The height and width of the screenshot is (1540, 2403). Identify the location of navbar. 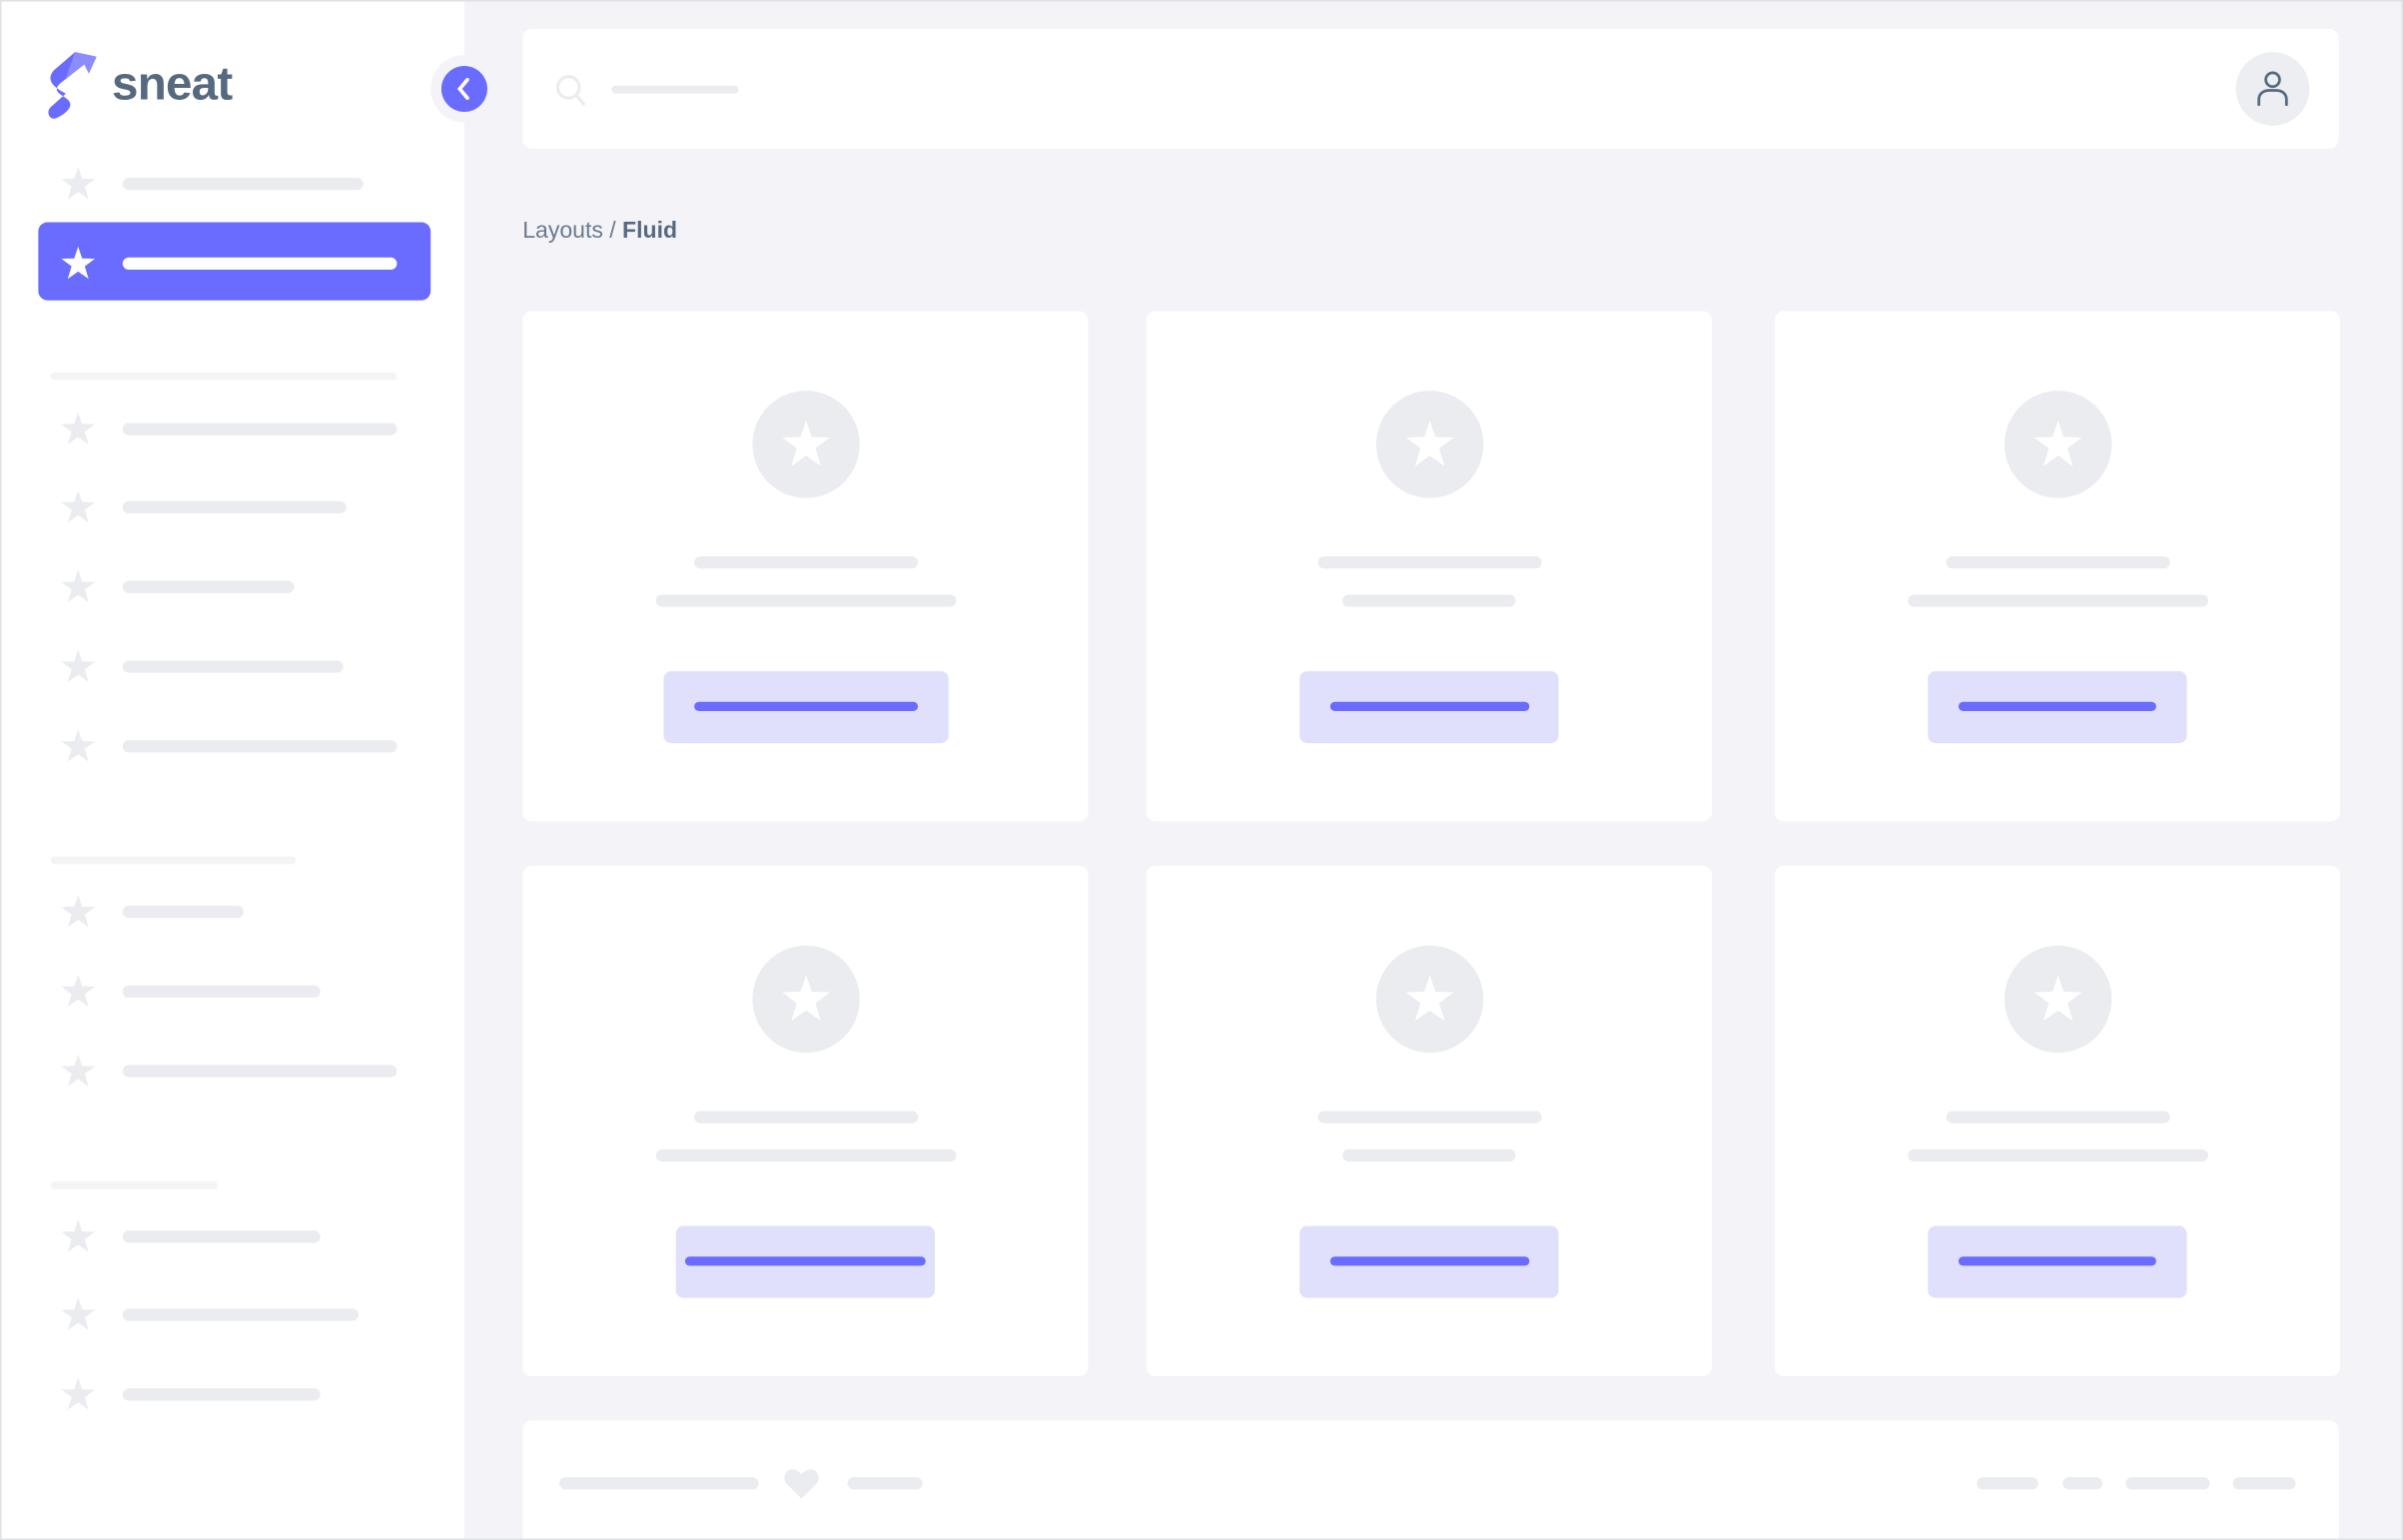
(1431, 89).